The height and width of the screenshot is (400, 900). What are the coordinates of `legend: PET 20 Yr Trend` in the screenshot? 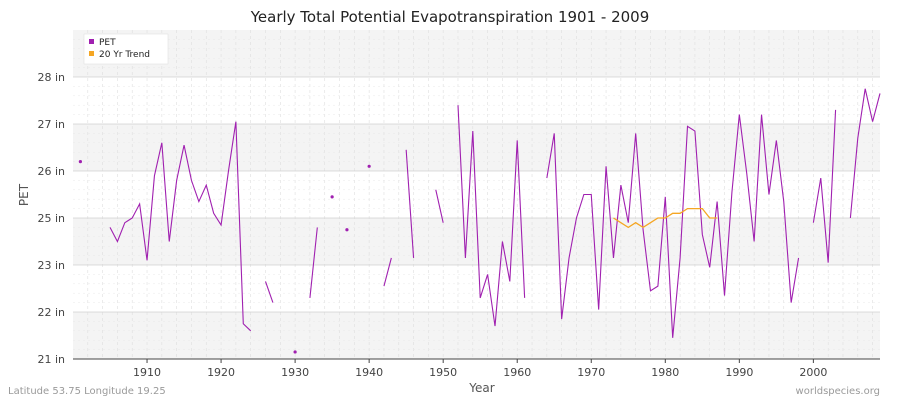 It's located at (126, 49).